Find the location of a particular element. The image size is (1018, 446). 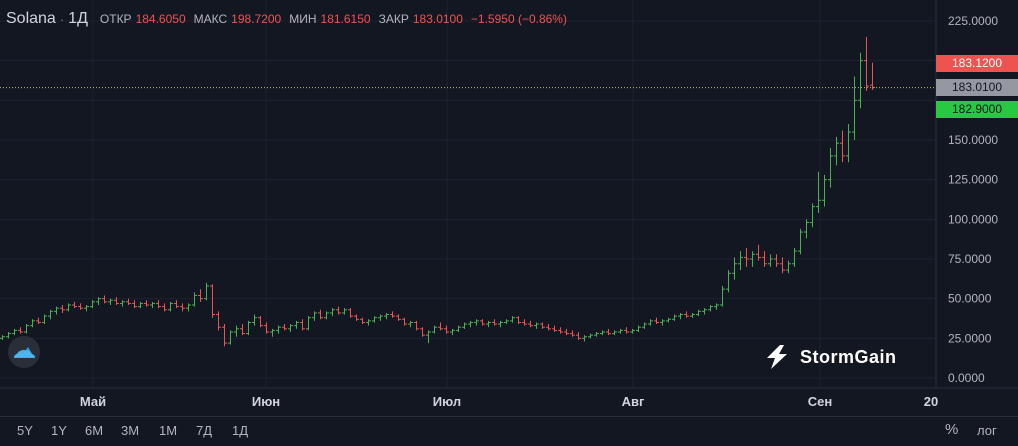

timeframe-1y: 1Y is located at coordinates (59, 430).